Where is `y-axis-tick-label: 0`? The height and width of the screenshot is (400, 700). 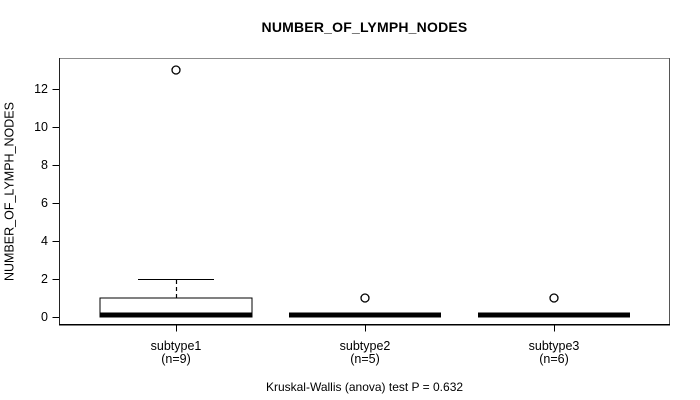 y-axis-tick-label: 0 is located at coordinates (44, 317).